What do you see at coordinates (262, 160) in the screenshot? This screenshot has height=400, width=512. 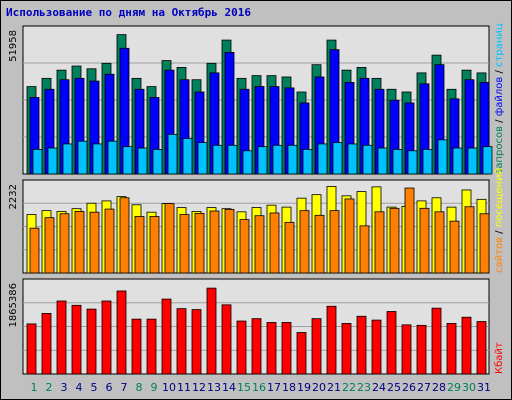 I see `bar-requests-страниц-day-16` at bounding box center [262, 160].